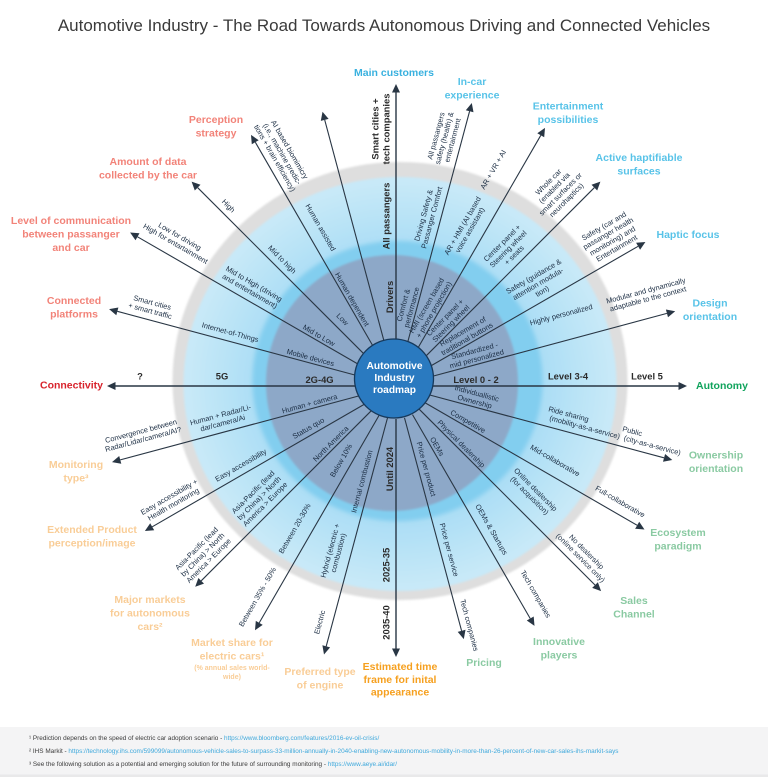 Image resolution: width=768 pixels, height=777 pixels. What do you see at coordinates (647, 376) in the screenshot?
I see `svg-text: Level 5` at bounding box center [647, 376].